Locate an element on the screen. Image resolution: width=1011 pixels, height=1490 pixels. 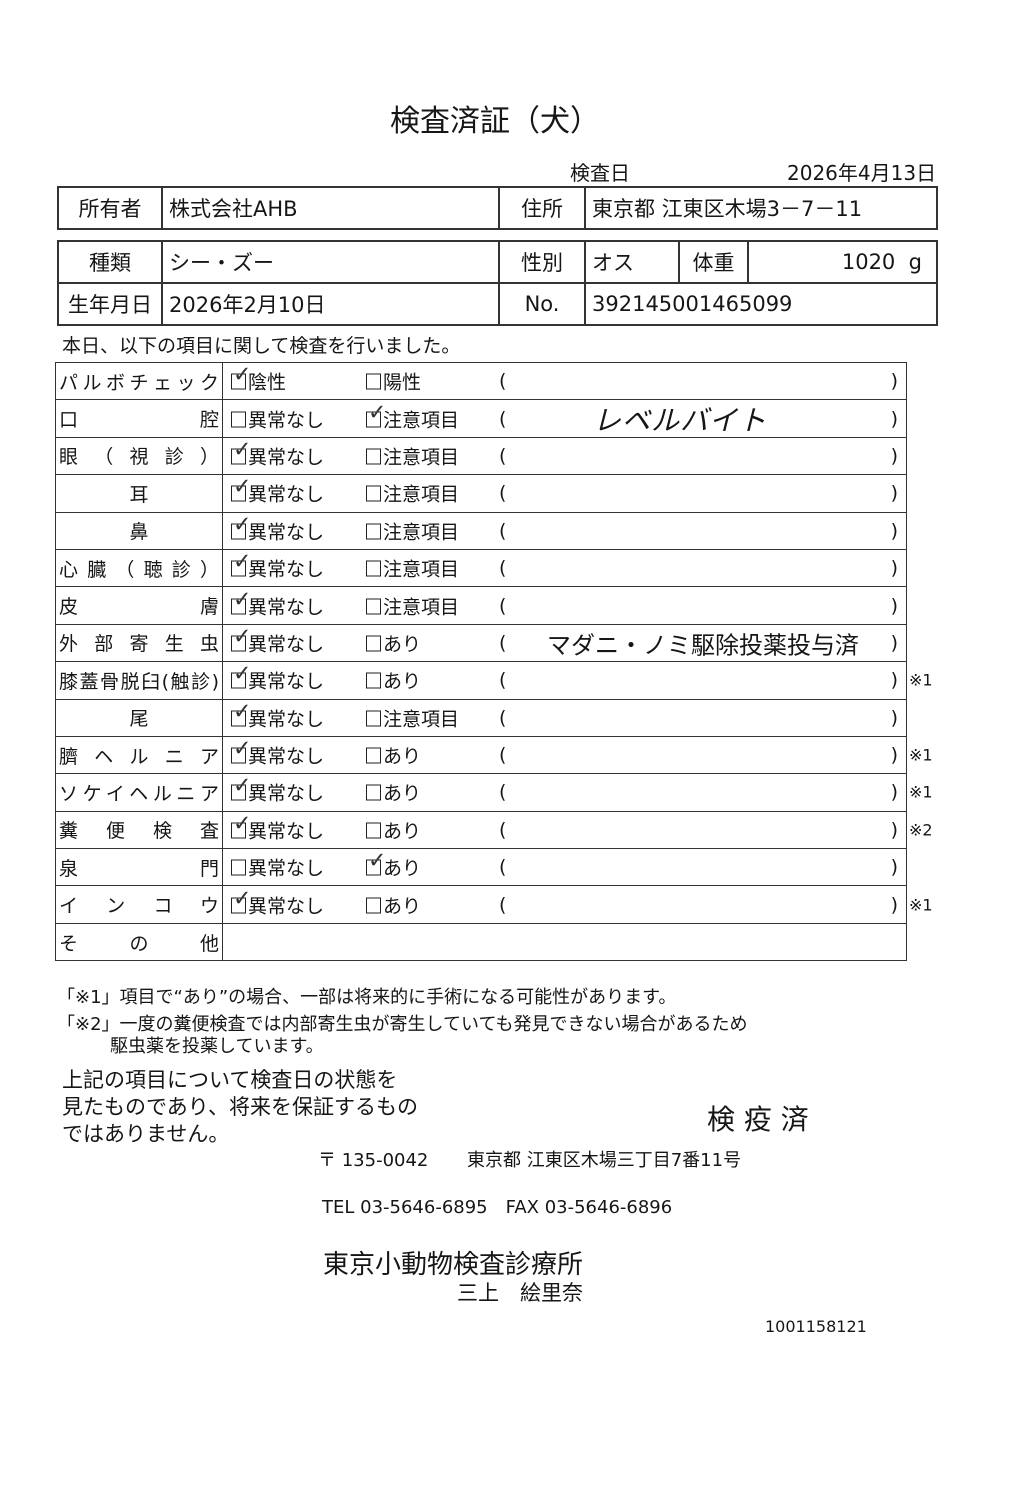
option-1-label: 陰性 is located at coordinates (267, 382).